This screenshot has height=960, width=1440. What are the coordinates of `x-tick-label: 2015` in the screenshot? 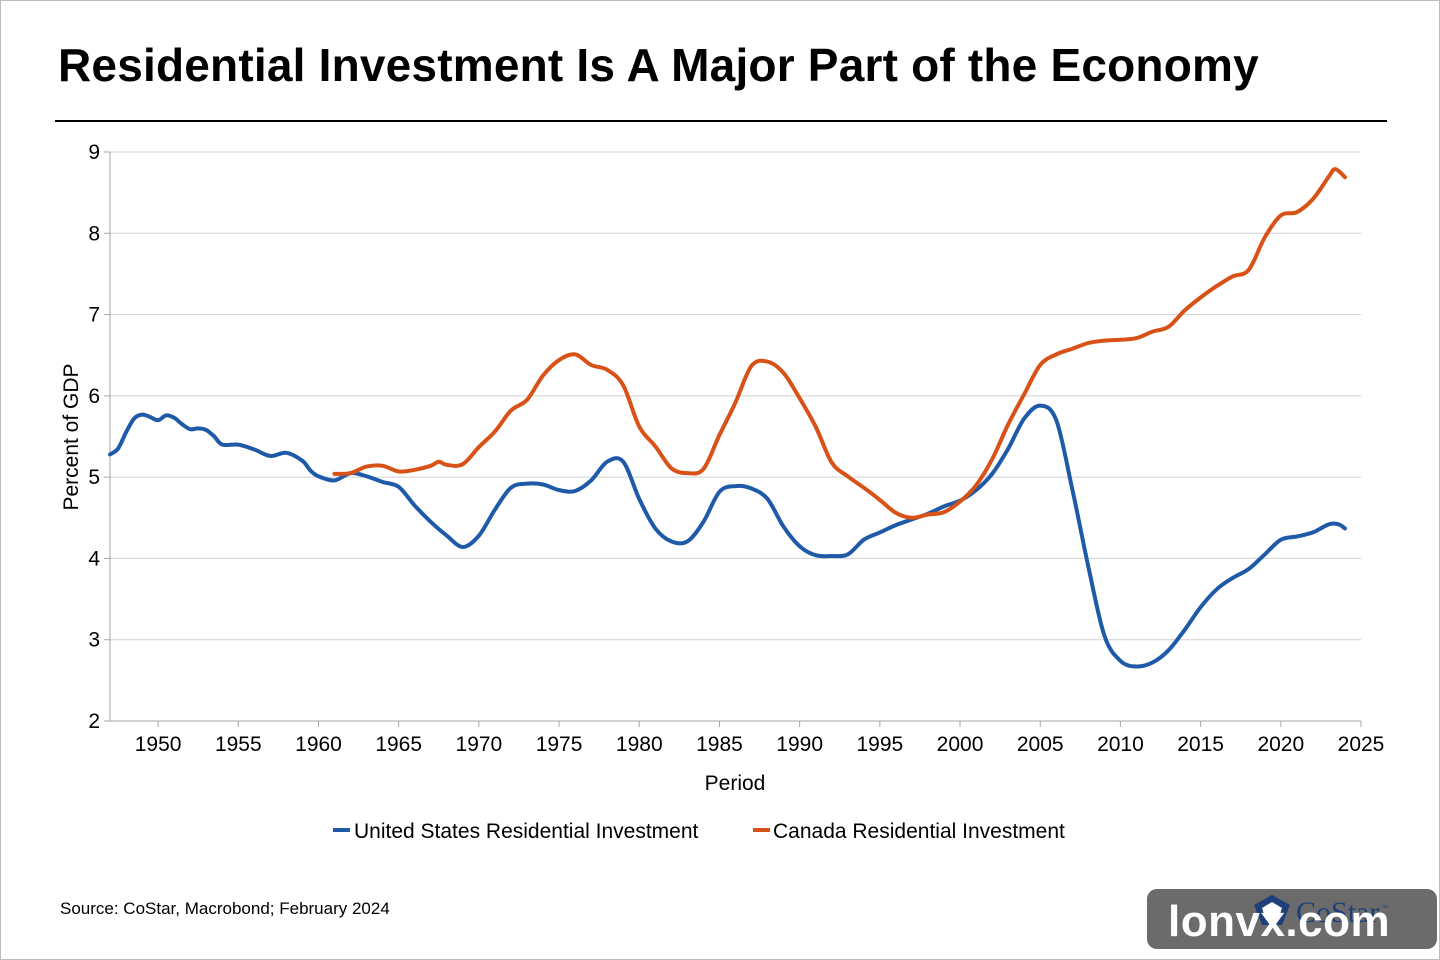 It's located at (1200, 744).